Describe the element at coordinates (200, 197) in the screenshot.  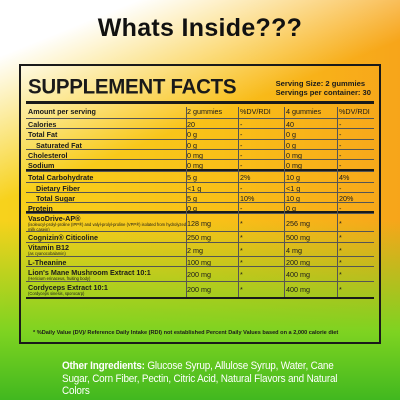
I see `table-row: Total Sugar 5 g 10% 10 g 20%` at that location.